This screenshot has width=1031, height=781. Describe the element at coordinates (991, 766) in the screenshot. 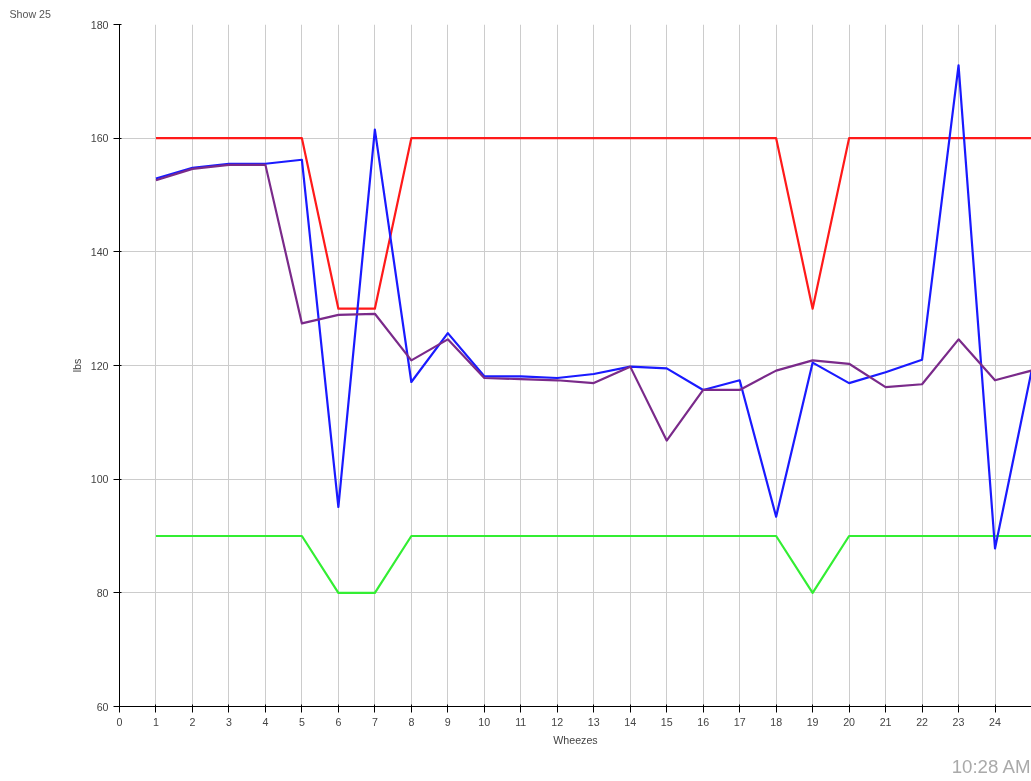

I see `text: 10:28 AM` at that location.